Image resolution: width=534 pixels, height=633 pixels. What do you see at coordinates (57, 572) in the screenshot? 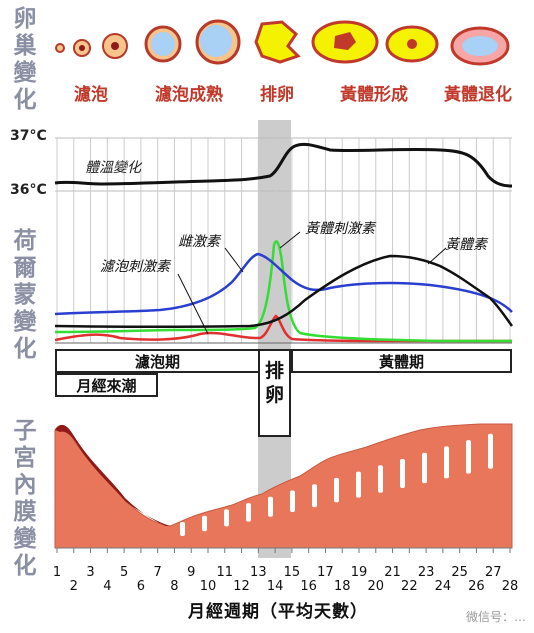
I see `x-tick-label: 1` at bounding box center [57, 572].